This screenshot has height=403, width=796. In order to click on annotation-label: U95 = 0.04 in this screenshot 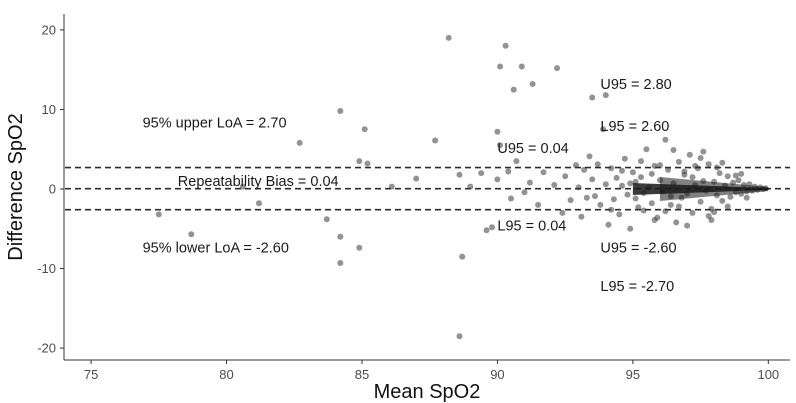, I will do `click(532, 149)`.